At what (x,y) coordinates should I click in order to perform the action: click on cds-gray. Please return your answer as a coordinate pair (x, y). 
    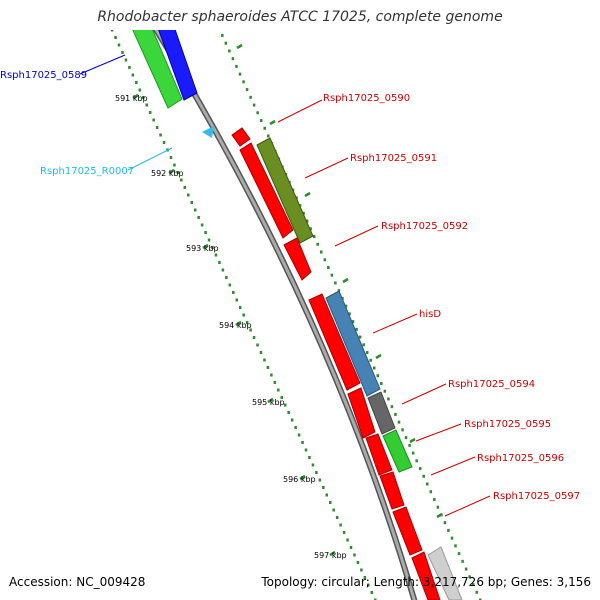
    Looking at the image, I should click on (381, 413).